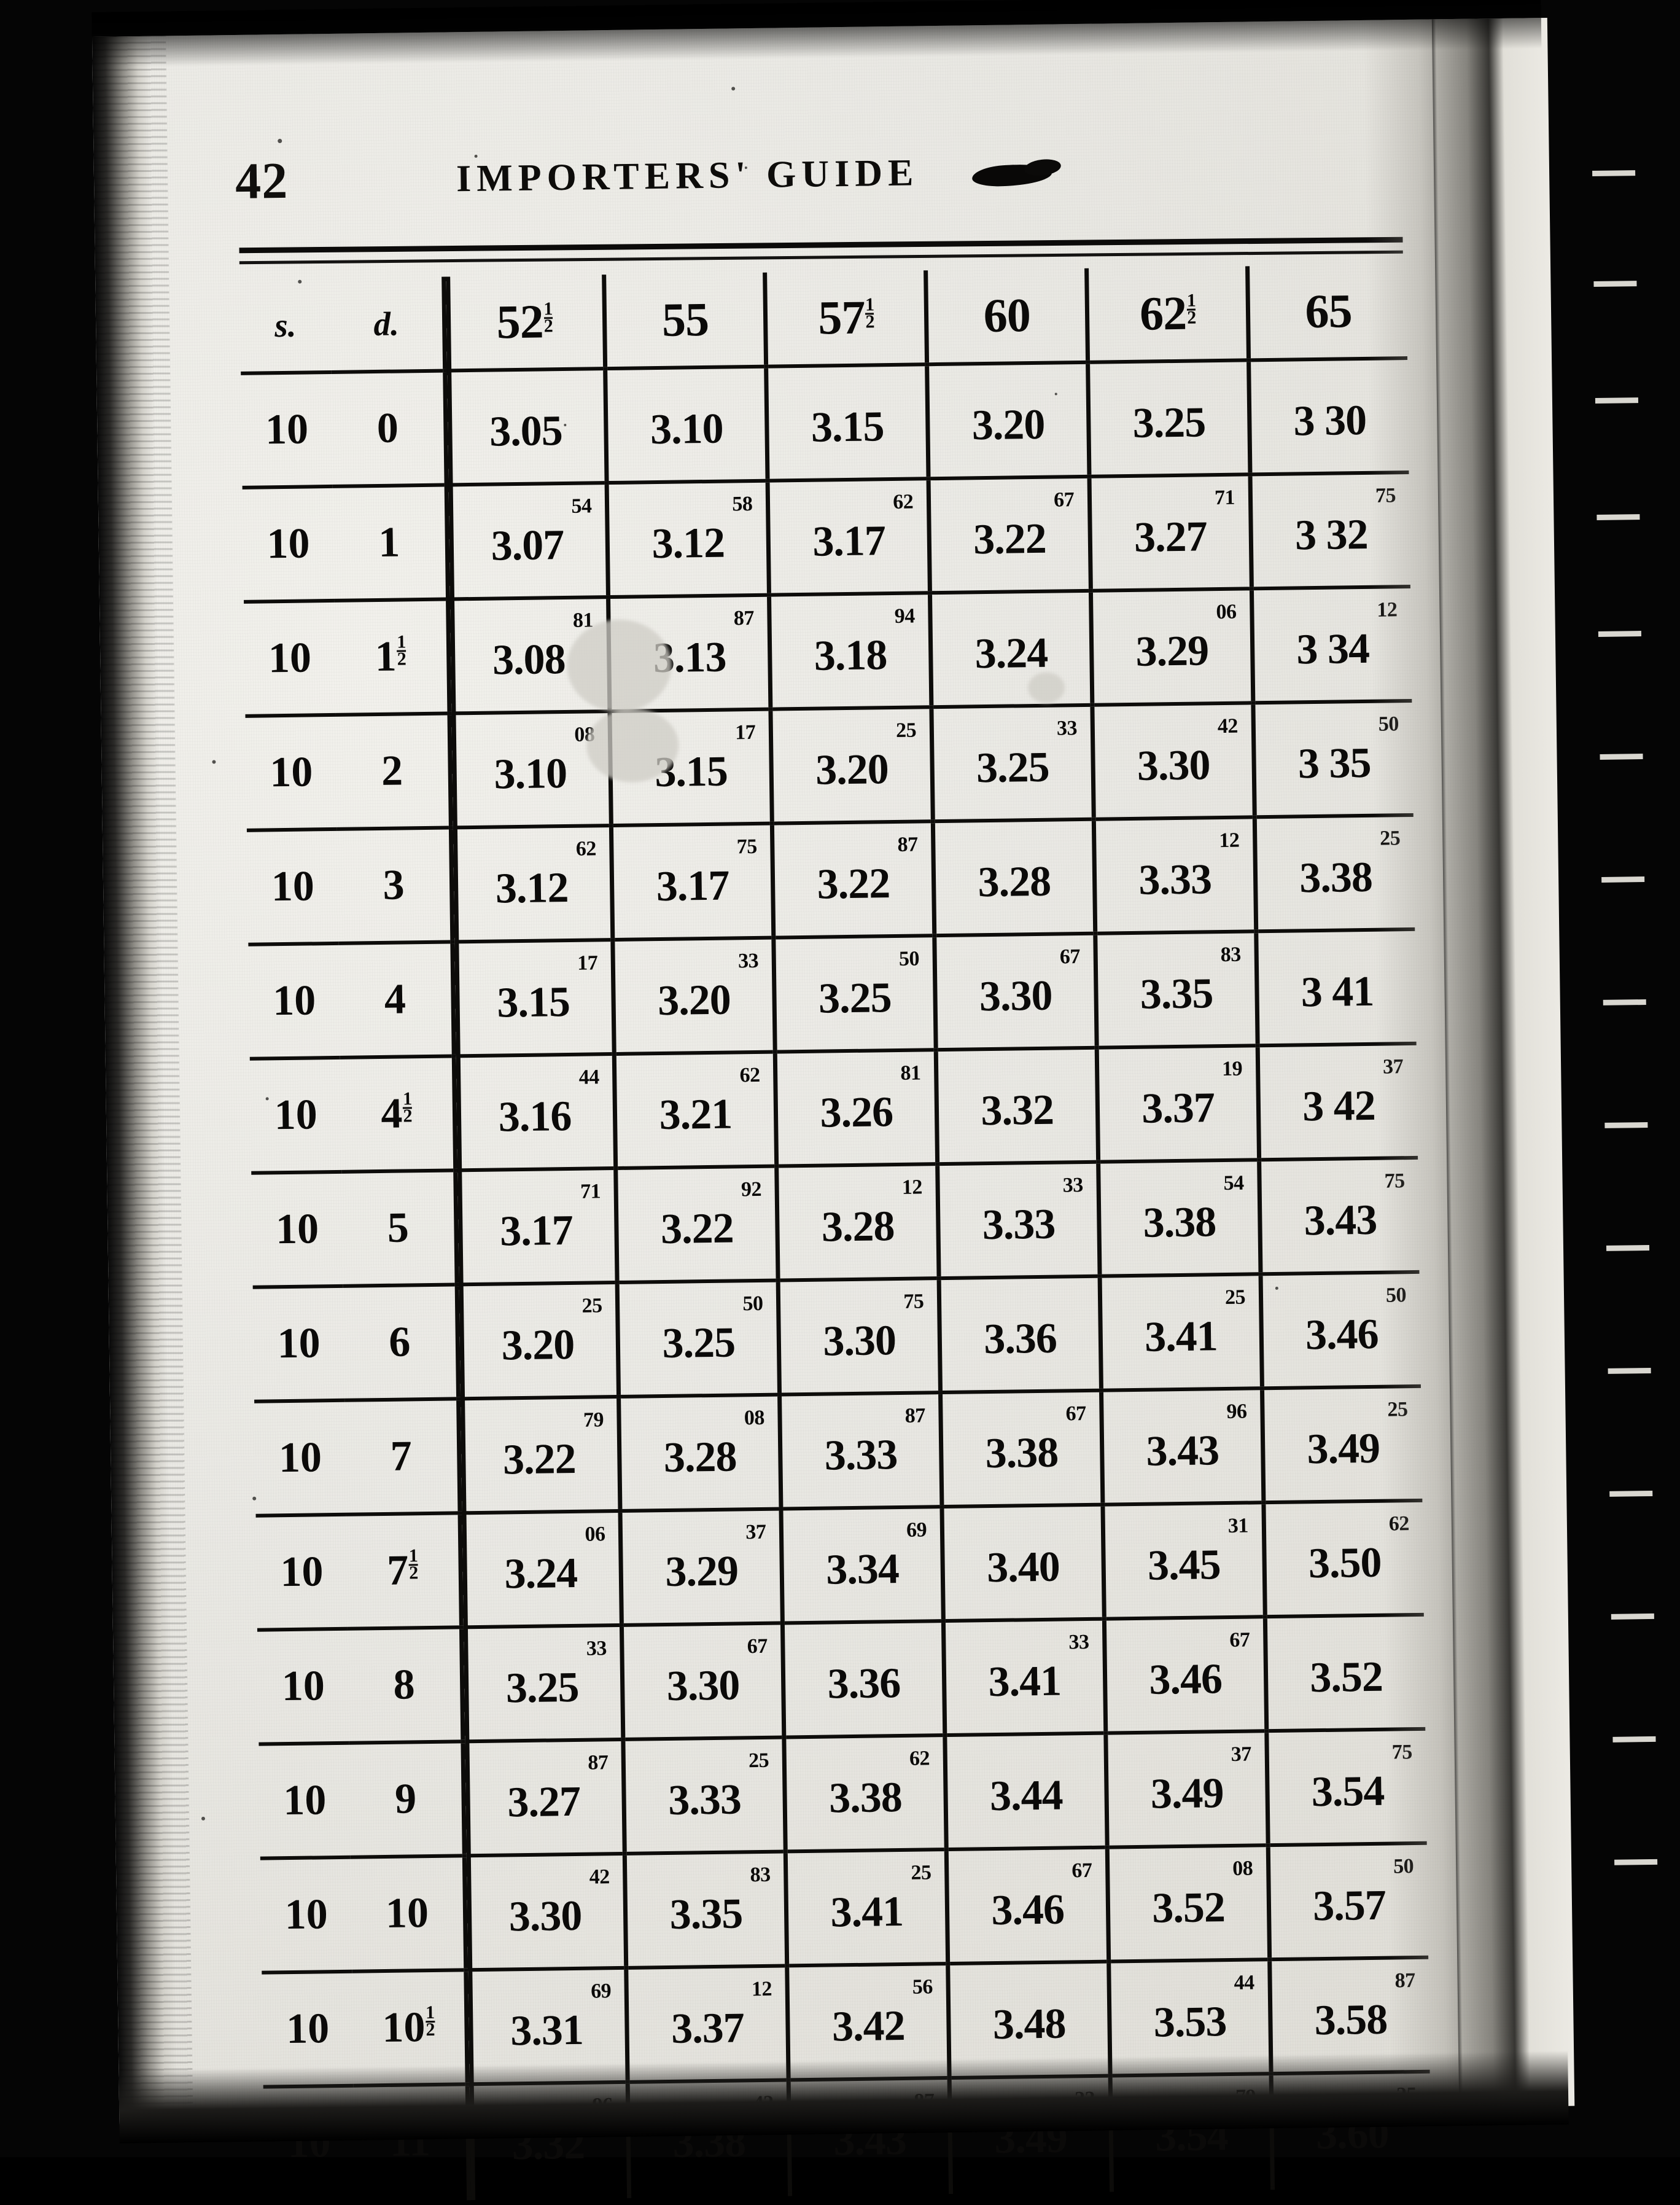  Describe the element at coordinates (685, 319) in the screenshot. I see `column-header-rate-55: 55` at that location.